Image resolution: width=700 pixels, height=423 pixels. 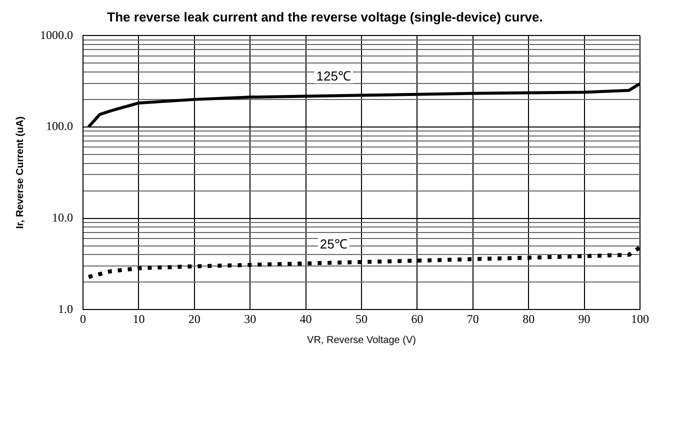 I want to click on series-label: 125℃, so click(x=333, y=76).